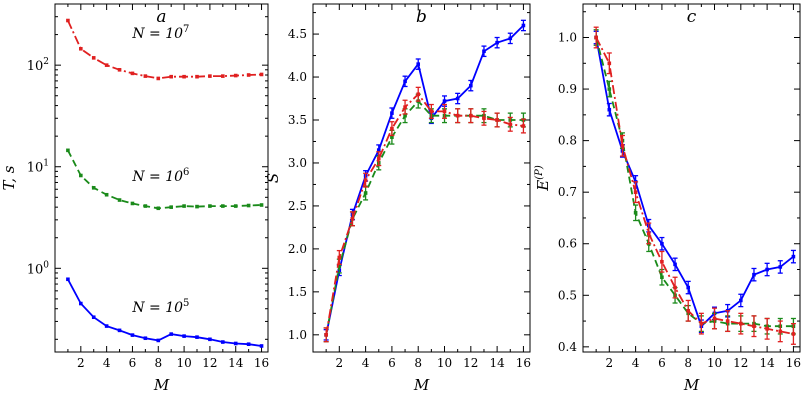 The image size is (803, 401). What do you see at coordinates (636, 363) in the screenshot?
I see `x-tick-label: 4` at bounding box center [636, 363].